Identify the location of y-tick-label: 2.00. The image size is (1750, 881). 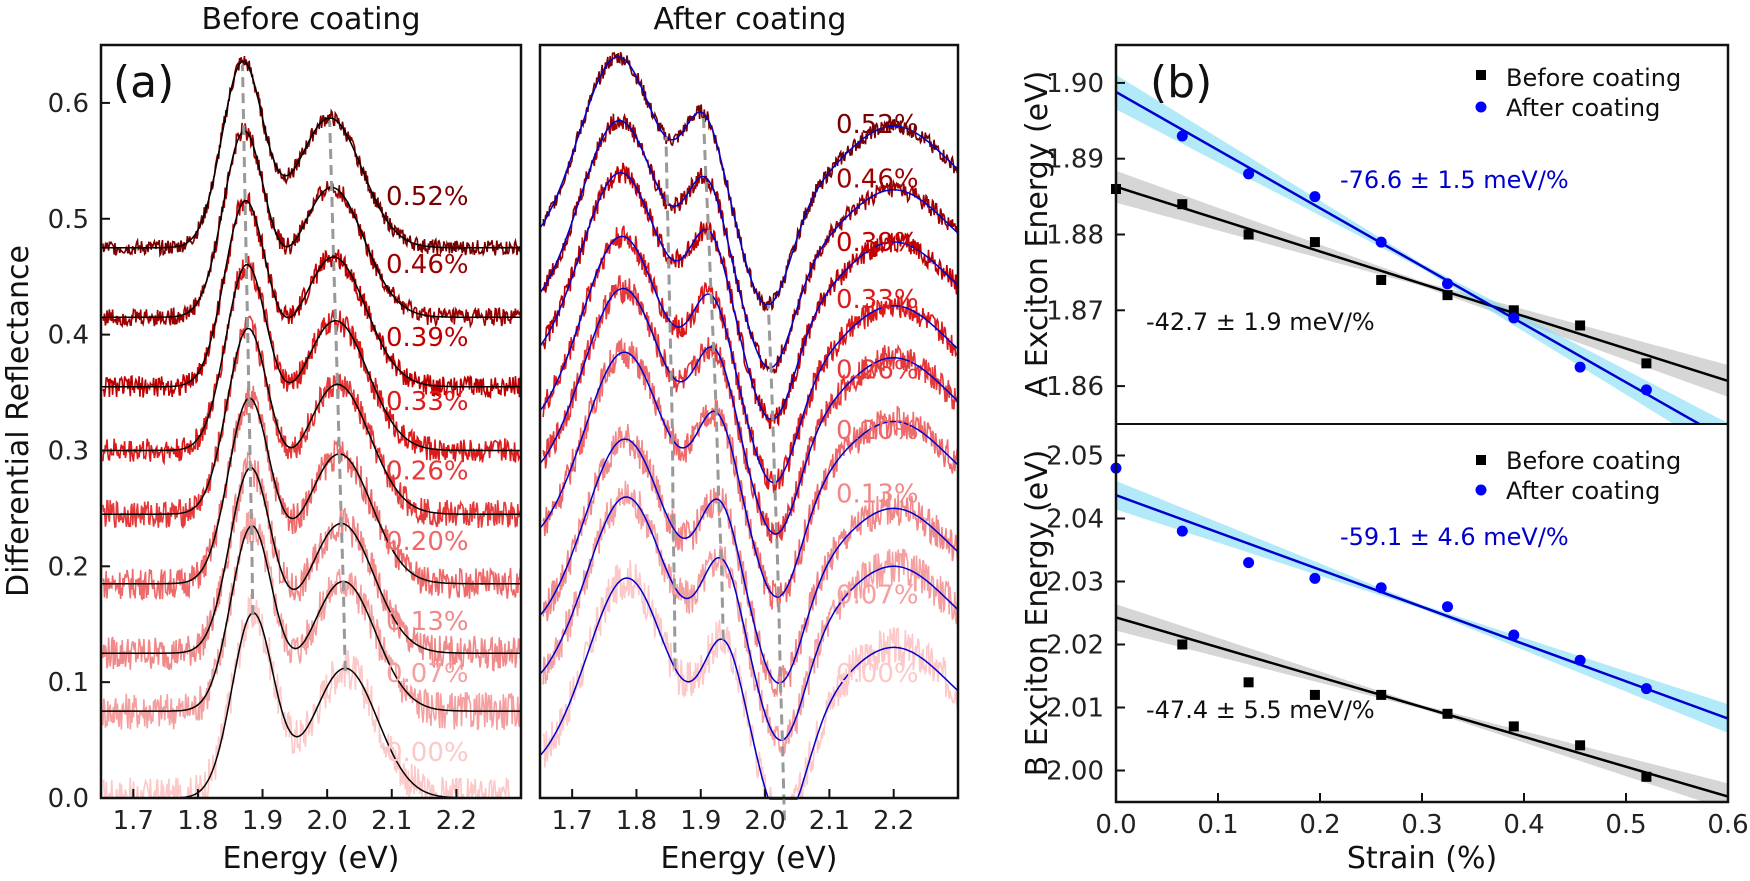
(1075, 772).